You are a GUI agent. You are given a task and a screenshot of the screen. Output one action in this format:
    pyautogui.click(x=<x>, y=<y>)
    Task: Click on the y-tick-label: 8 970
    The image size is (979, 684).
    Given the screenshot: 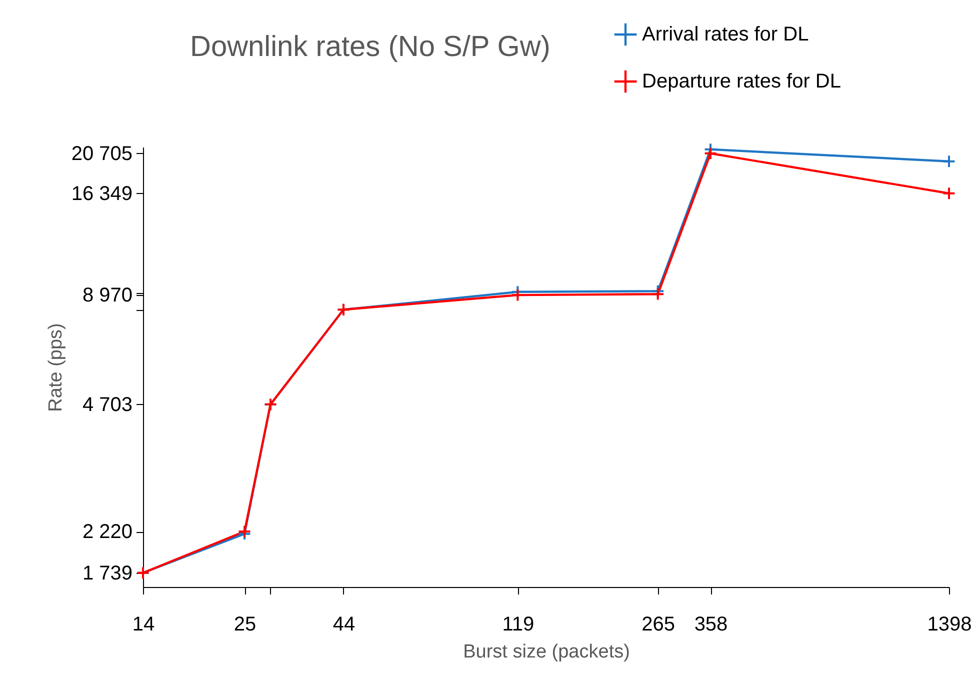 What is the action you would take?
    pyautogui.click(x=107, y=295)
    